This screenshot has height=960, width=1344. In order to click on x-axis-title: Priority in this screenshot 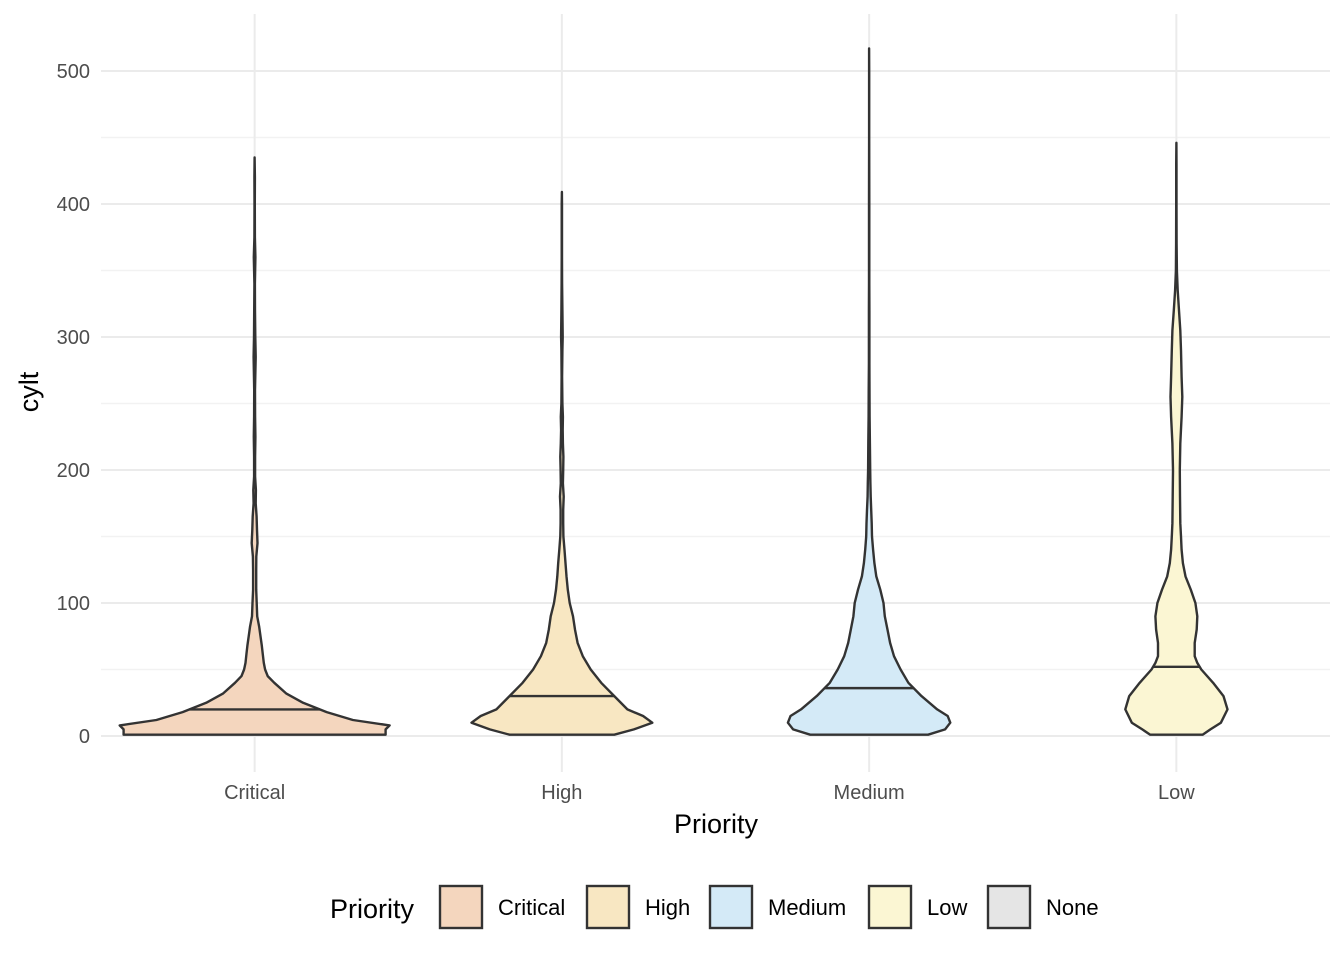, I will do `click(716, 824)`.